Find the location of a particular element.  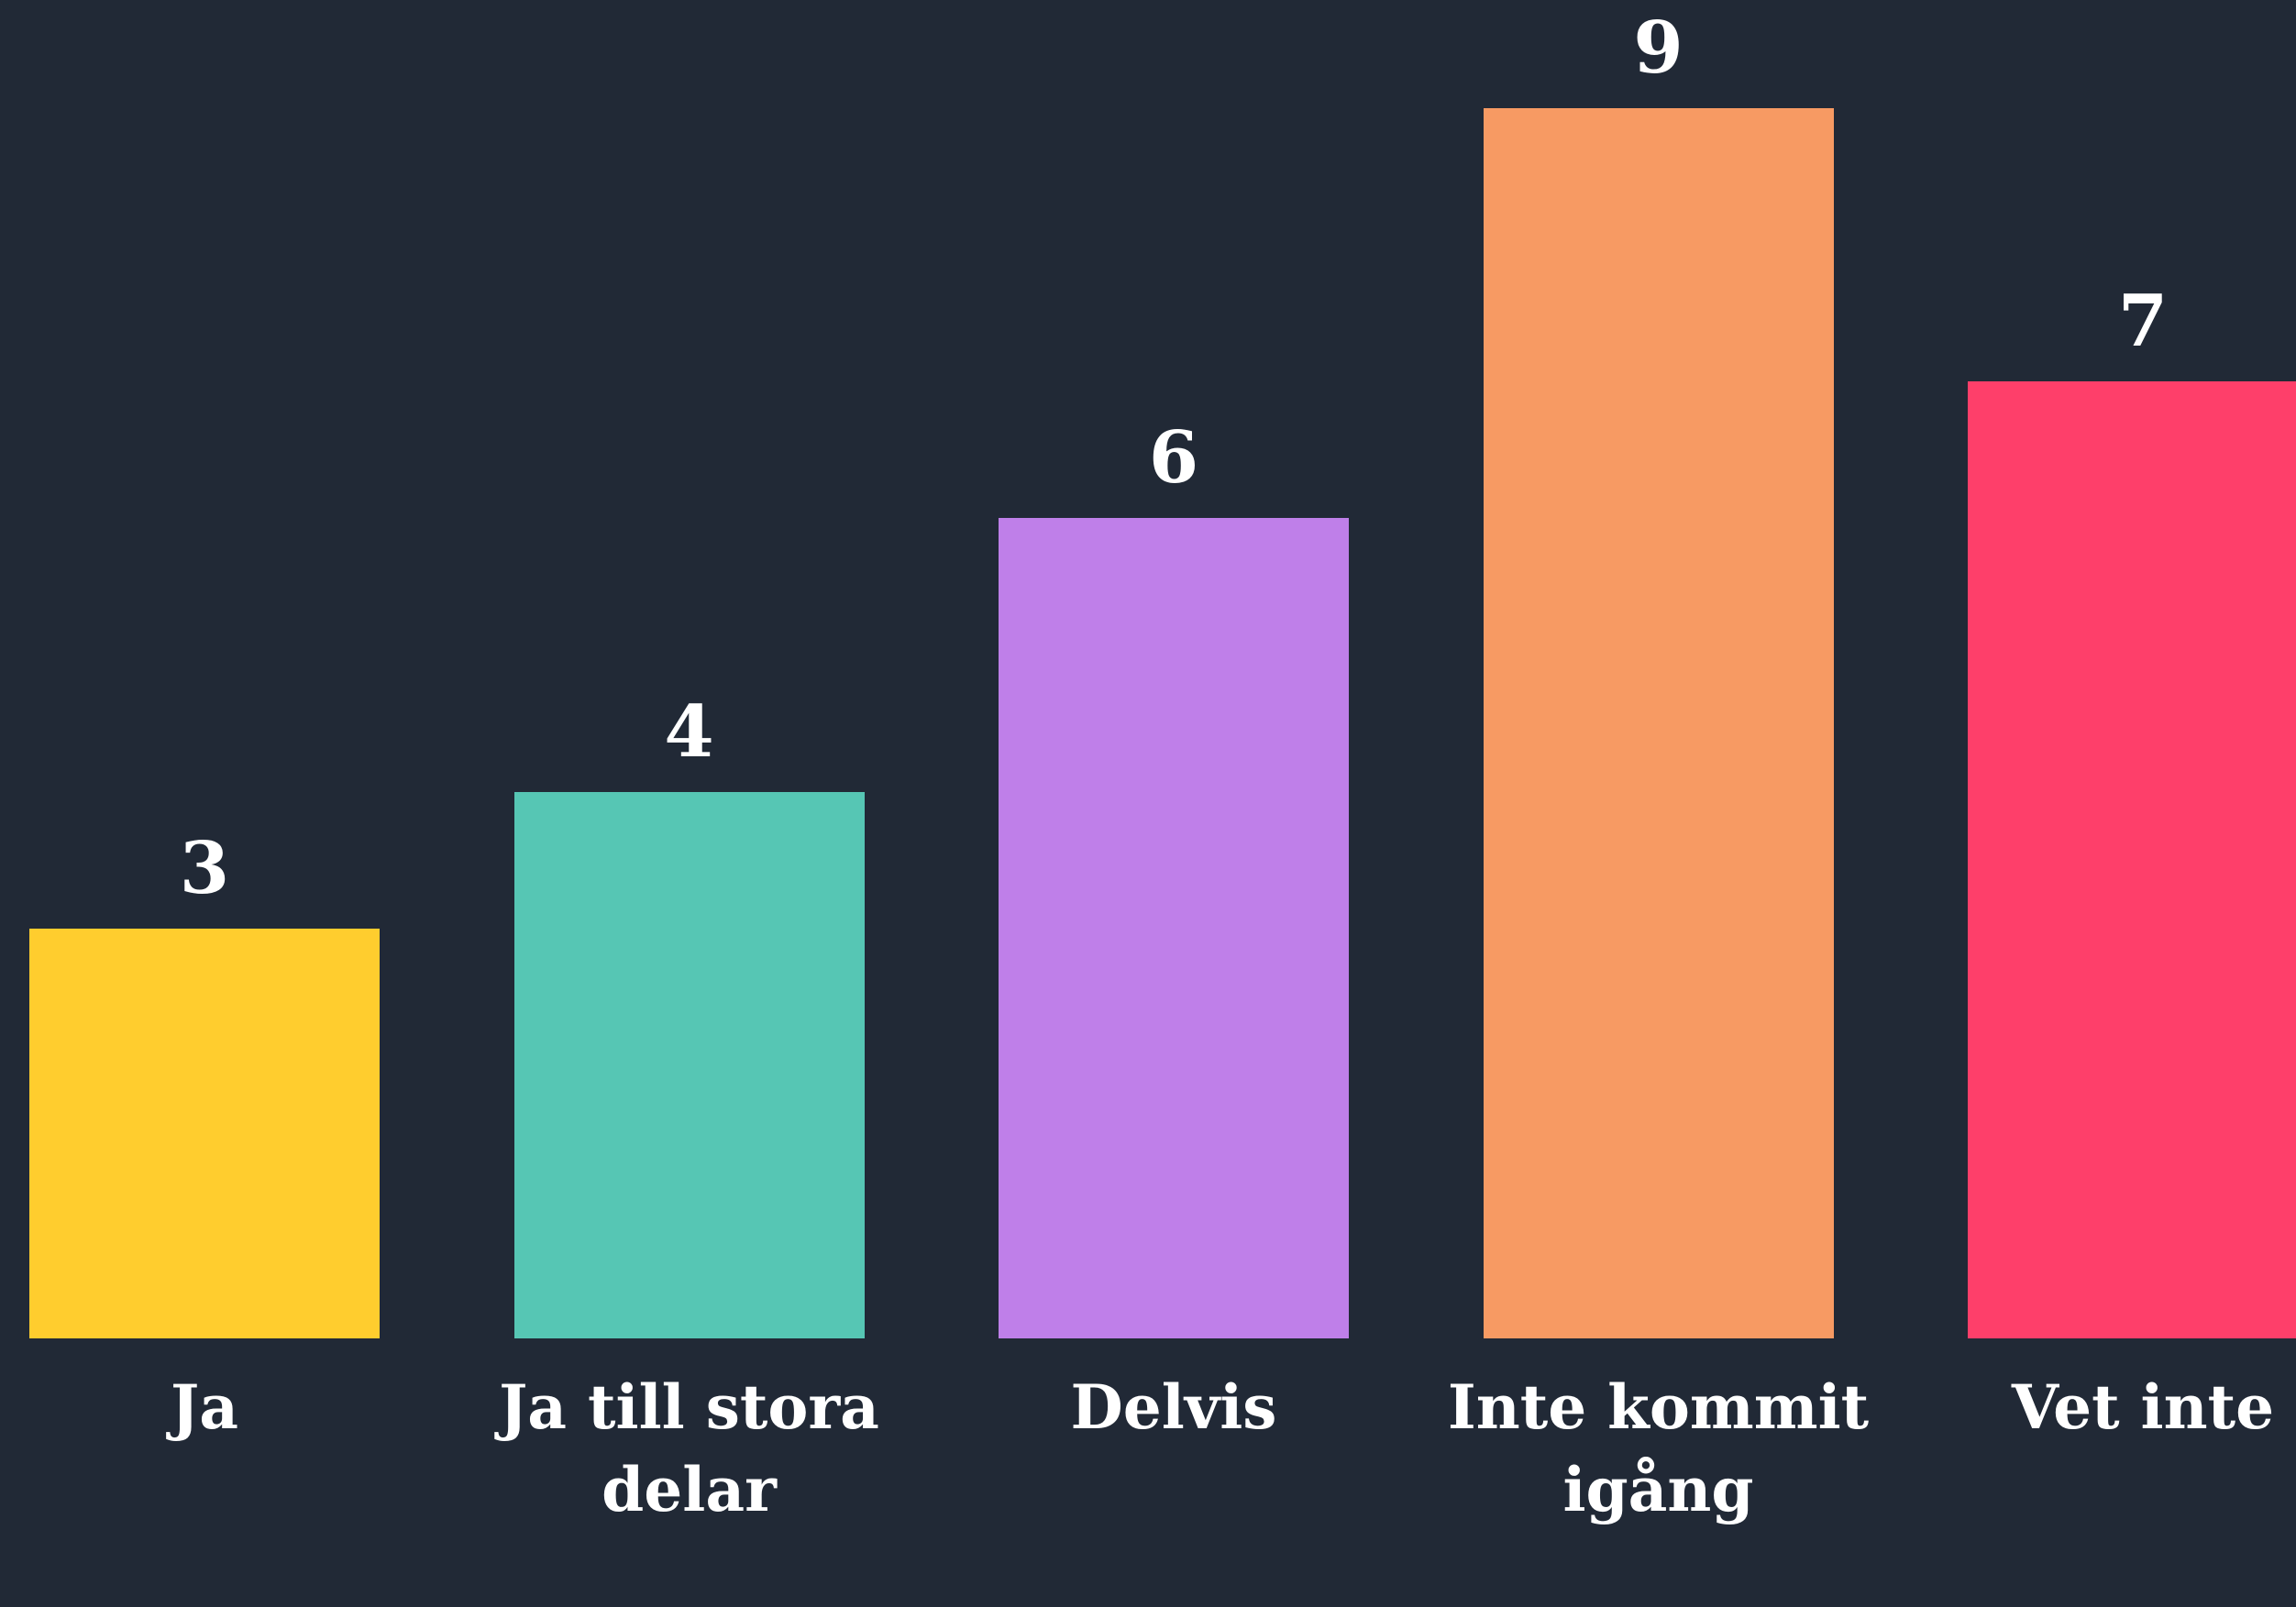

value-label: 3 is located at coordinates (204, 868).